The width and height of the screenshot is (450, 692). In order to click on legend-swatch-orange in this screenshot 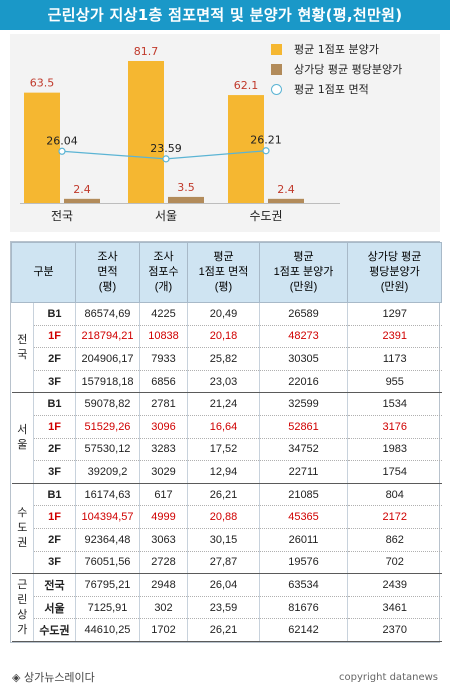, I will do `click(276, 49)`.